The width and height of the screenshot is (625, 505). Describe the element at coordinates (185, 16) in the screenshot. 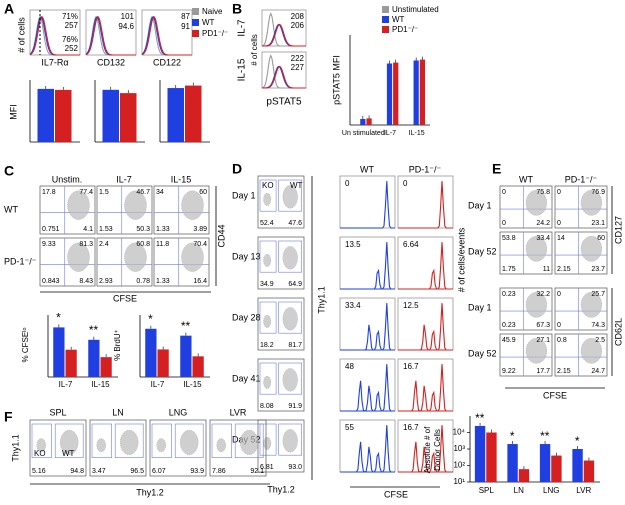

I see `label: 87` at that location.